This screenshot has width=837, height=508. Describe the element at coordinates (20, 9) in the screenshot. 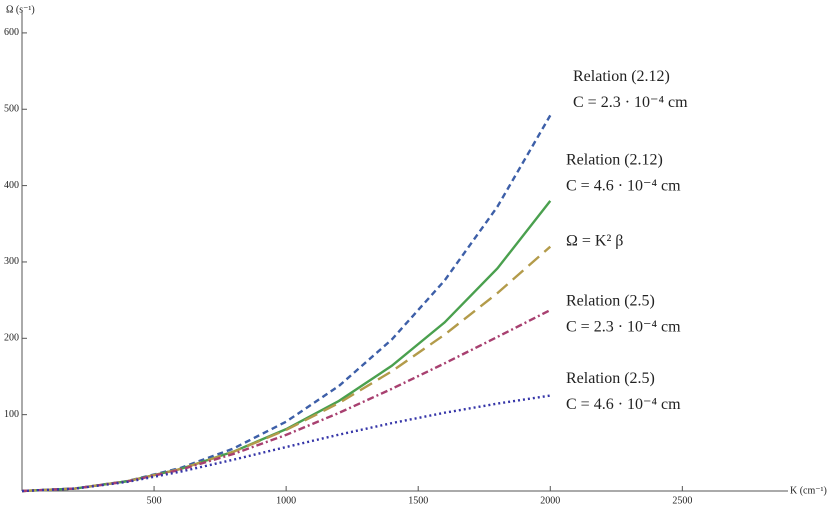

I see `y-axis-label: Ω (s⁻¹)` at that location.